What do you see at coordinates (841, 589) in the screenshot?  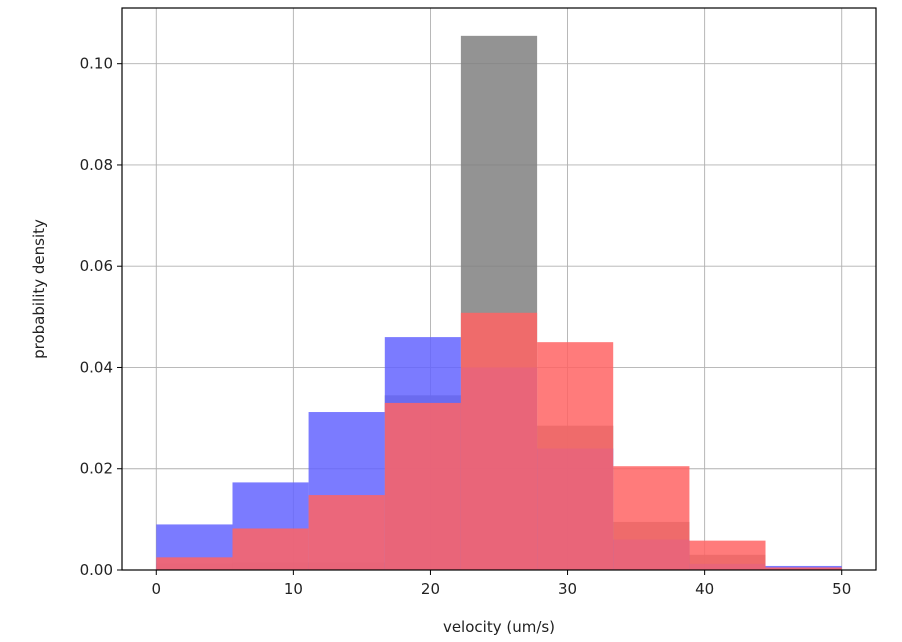 I see `x-tick-label: 50` at bounding box center [841, 589].